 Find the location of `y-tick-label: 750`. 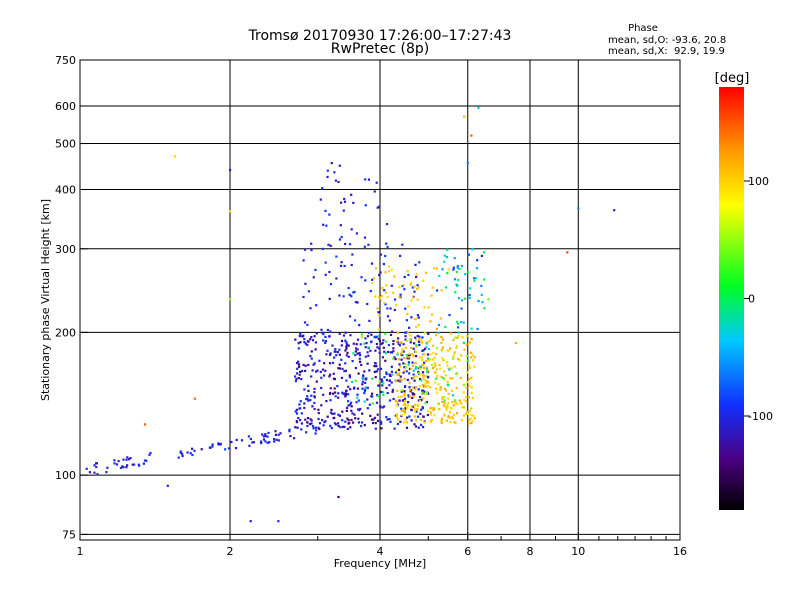

y-tick-label: 750 is located at coordinates (65, 60).